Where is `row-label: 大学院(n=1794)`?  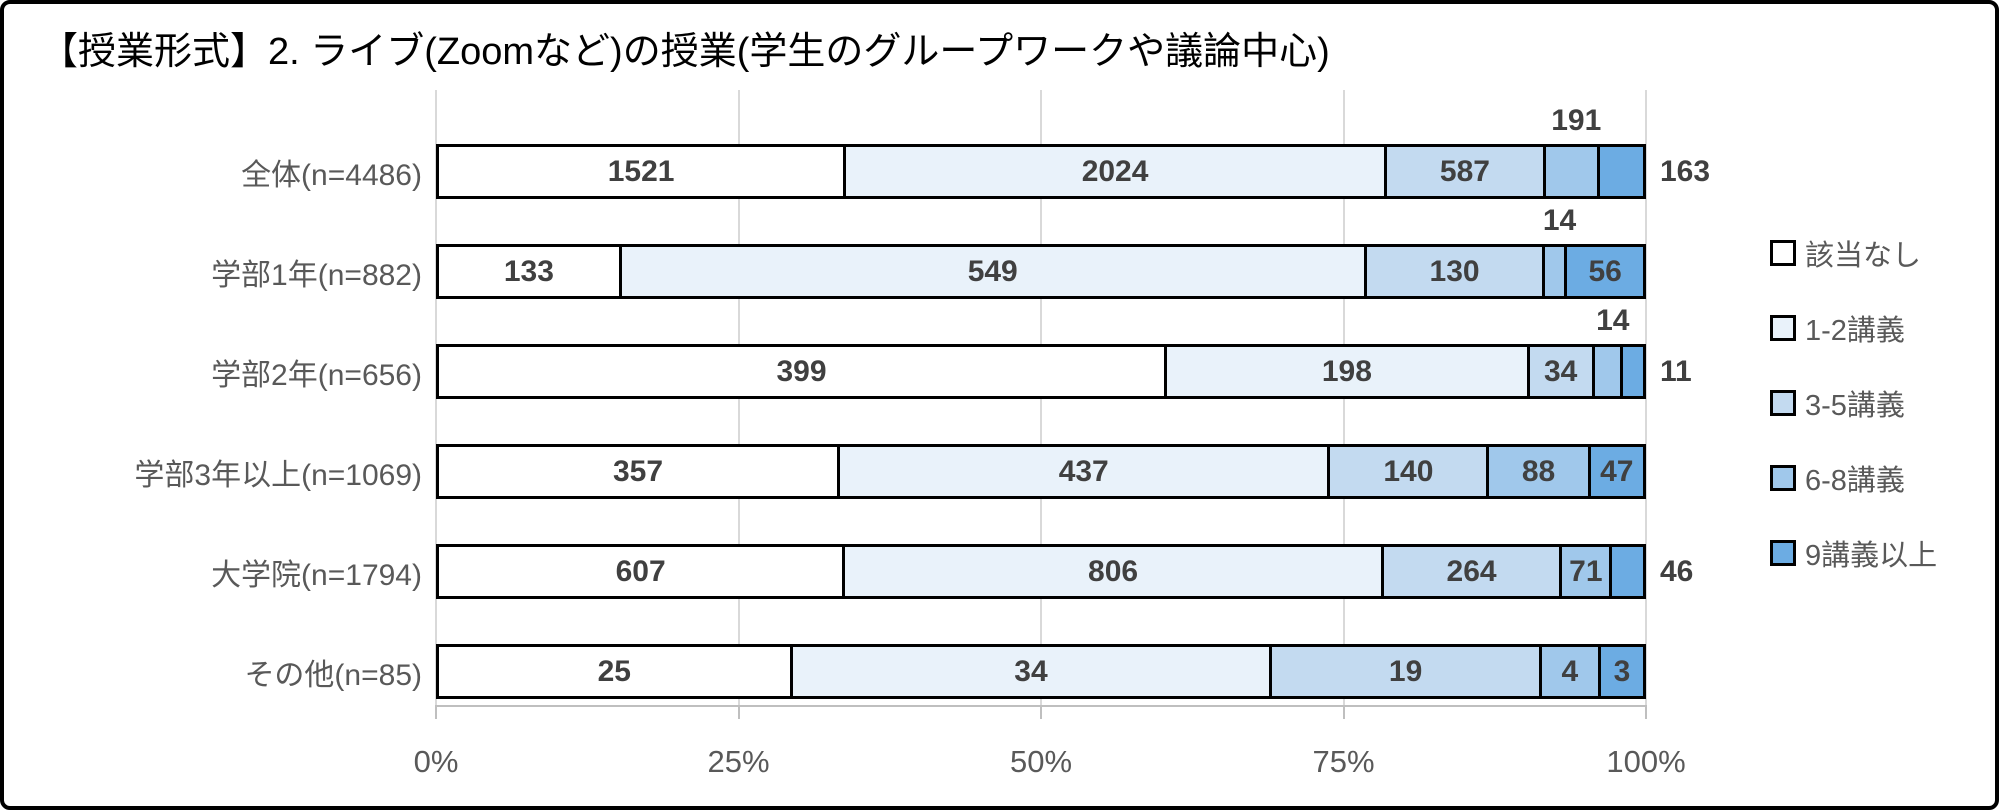 row-label: 大学院(n=1794) is located at coordinates (316, 575).